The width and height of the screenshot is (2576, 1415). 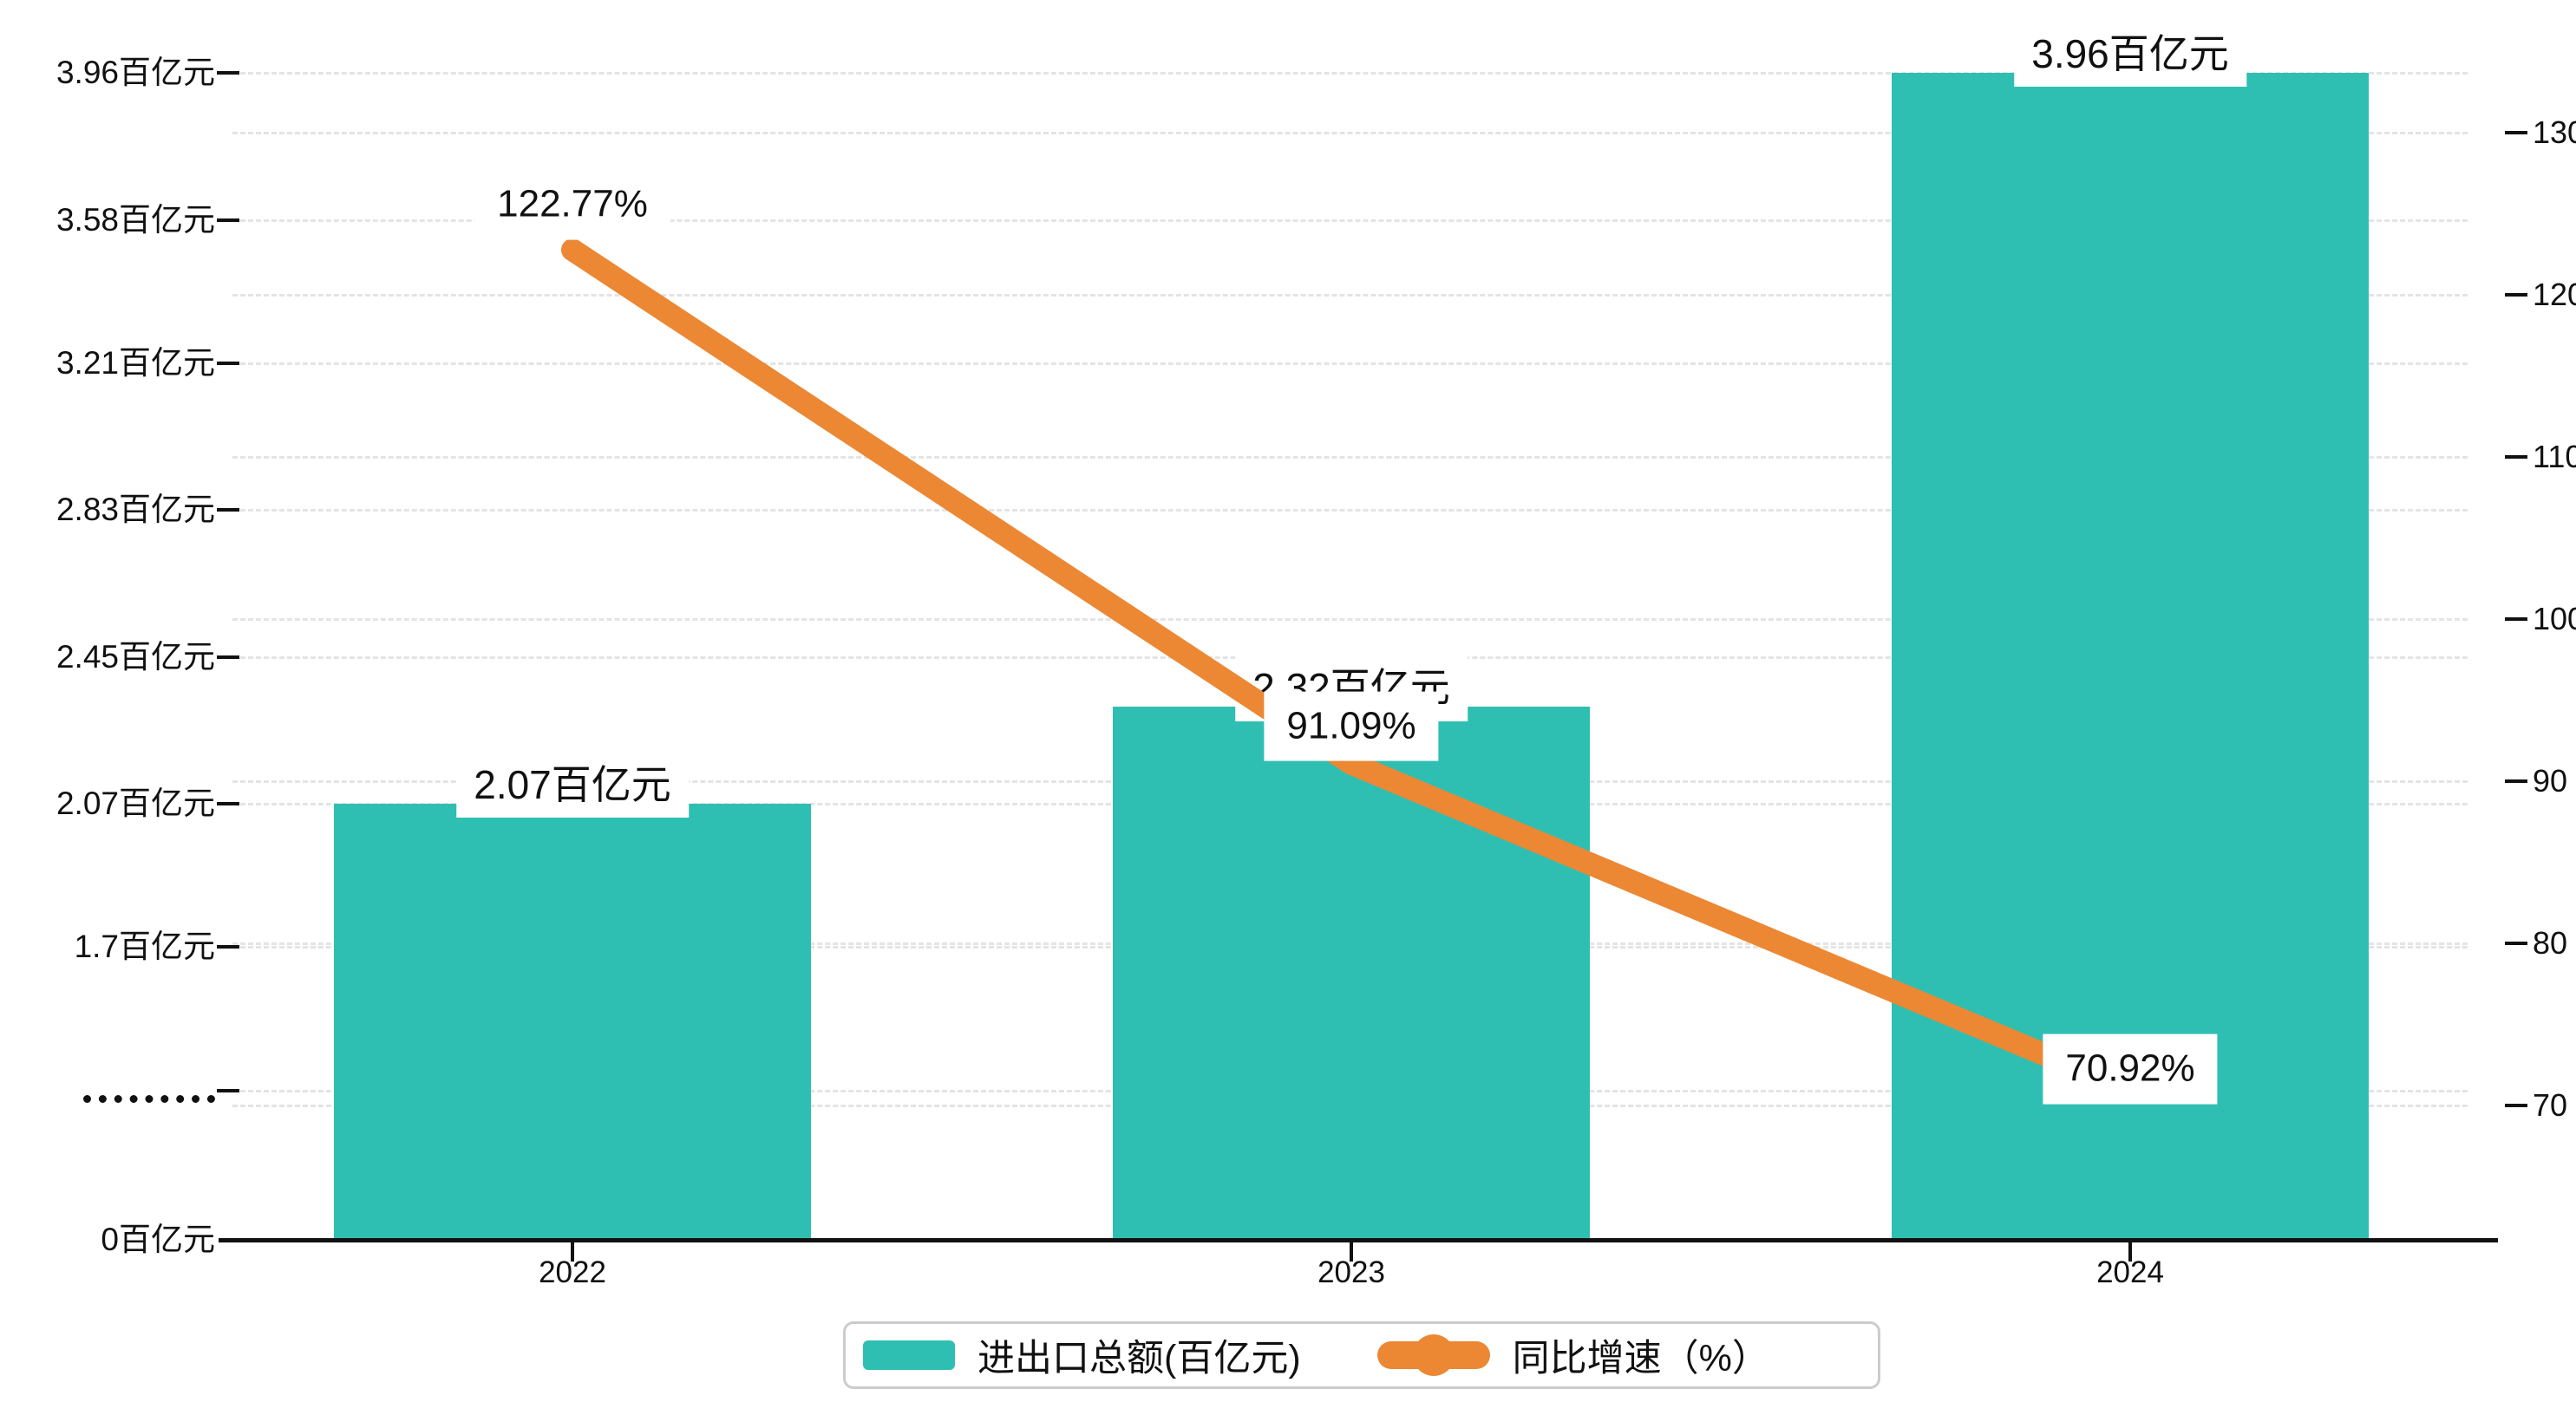 What do you see at coordinates (135, 510) in the screenshot?
I see `left-axis-label-3: 2.83百亿元` at bounding box center [135, 510].